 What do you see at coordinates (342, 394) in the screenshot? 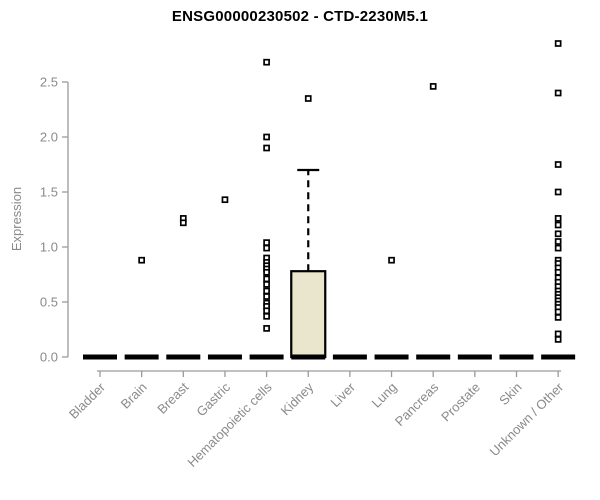
I see `x-tick-label: Liver` at bounding box center [342, 394].